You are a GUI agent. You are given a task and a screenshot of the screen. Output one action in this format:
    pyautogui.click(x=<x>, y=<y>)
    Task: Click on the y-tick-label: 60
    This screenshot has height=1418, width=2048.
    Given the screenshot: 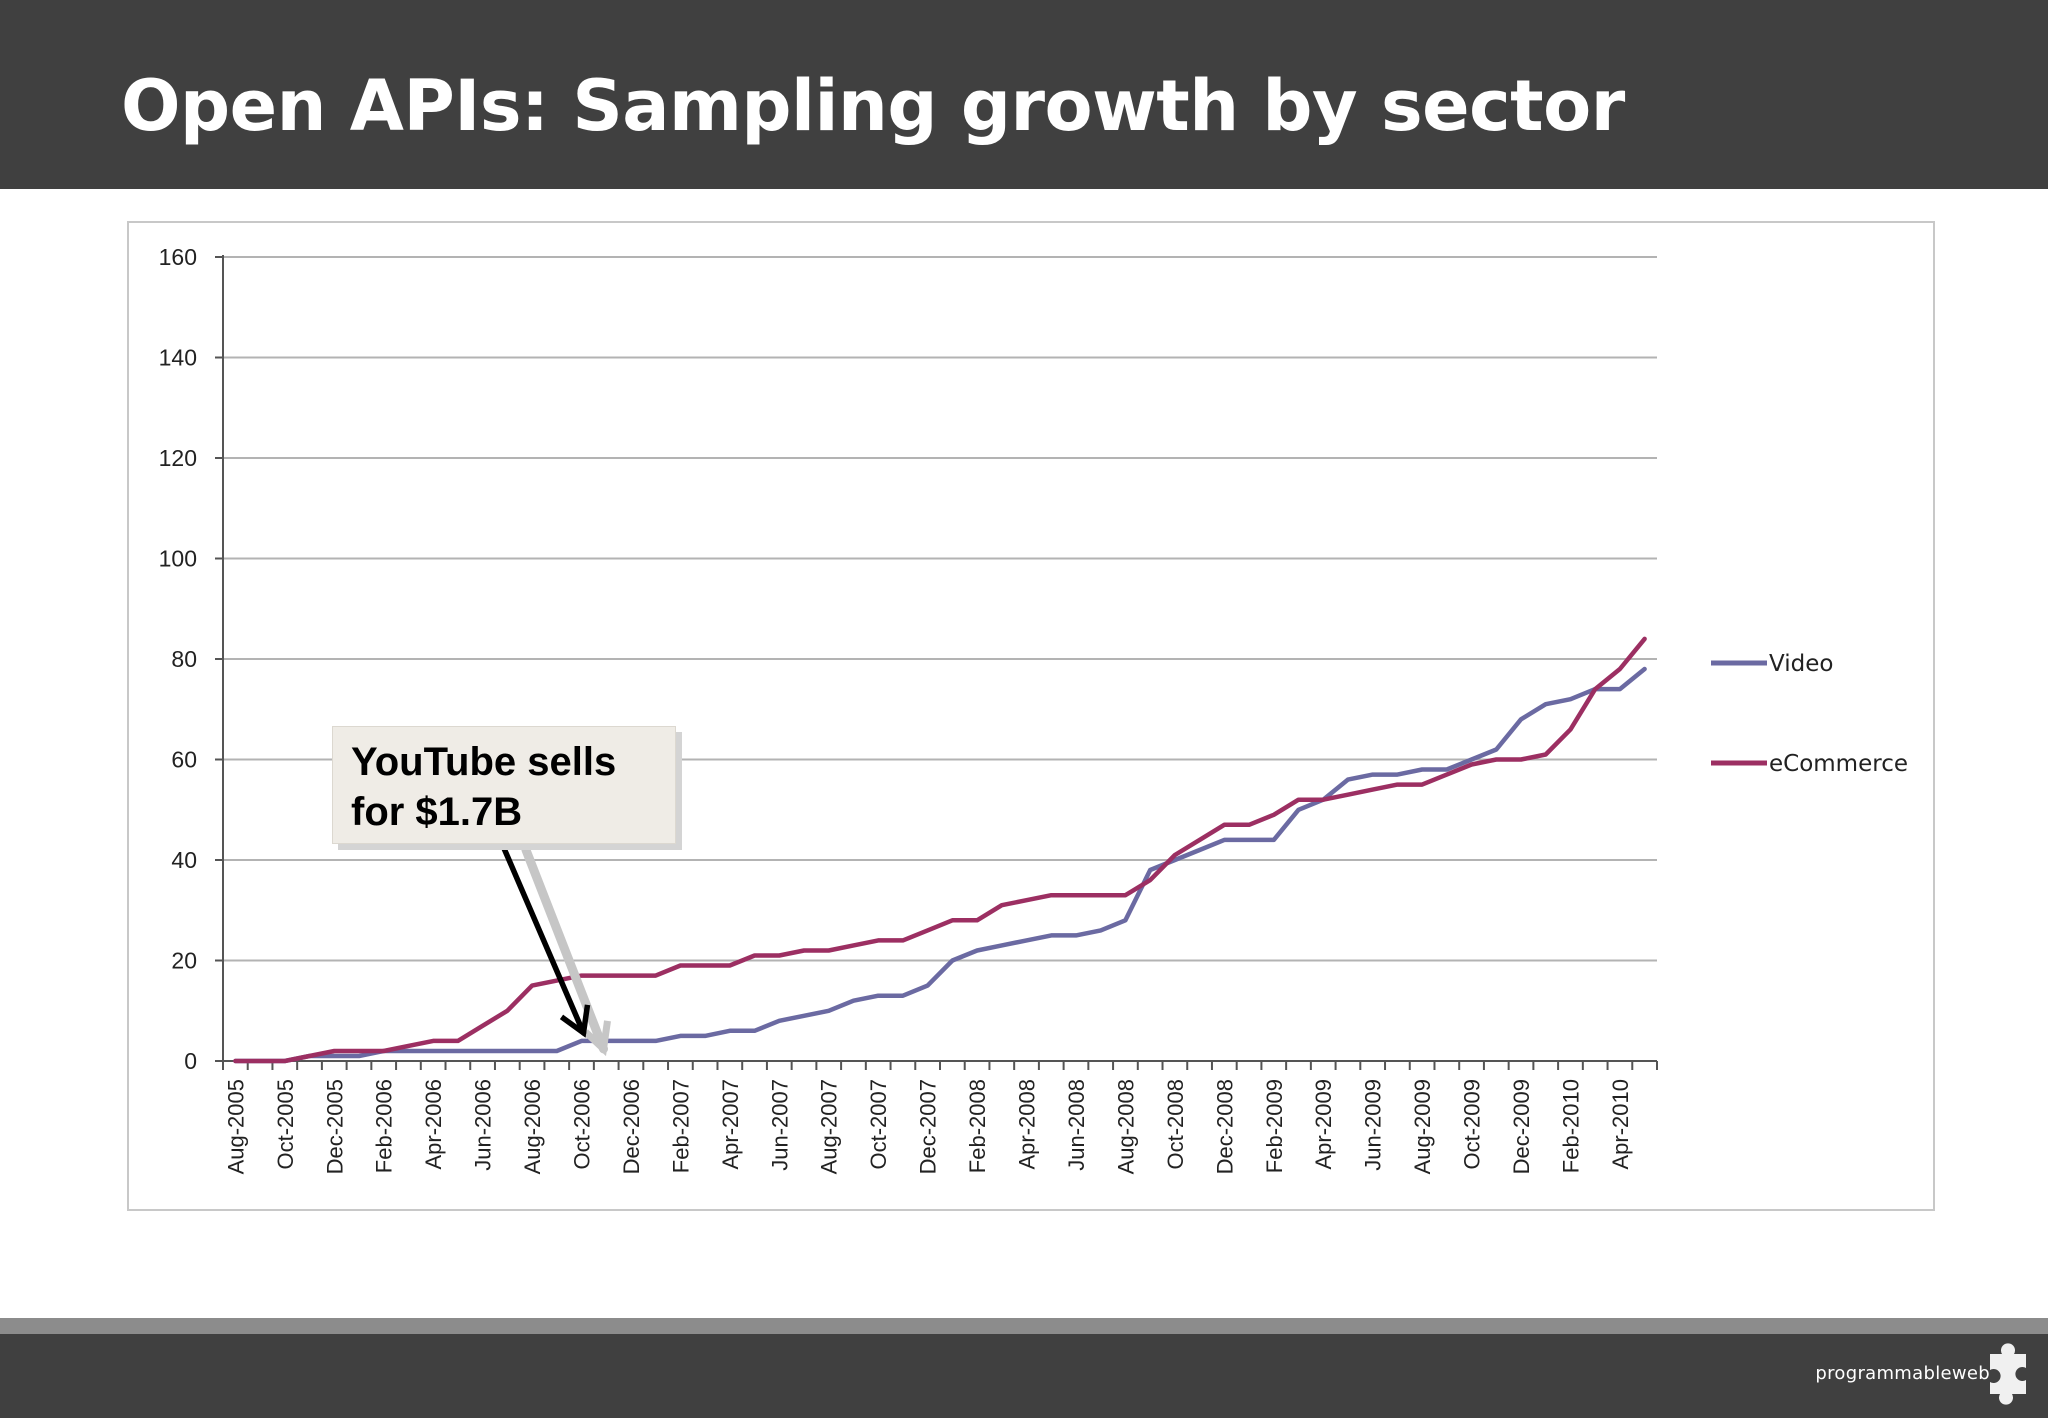 What is the action you would take?
    pyautogui.click(x=184, y=760)
    